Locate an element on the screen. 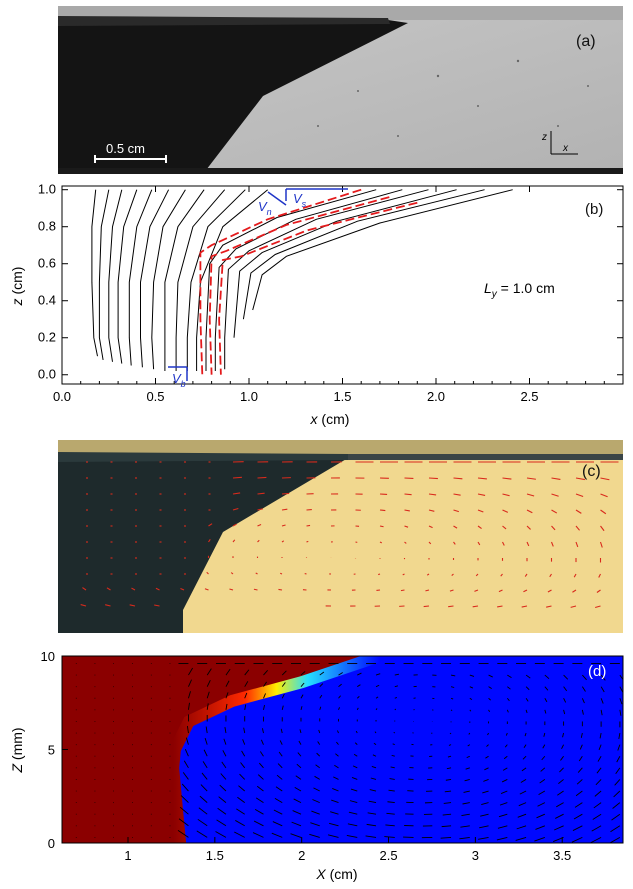 The height and width of the screenshot is (889, 633). axis-z-label: z is located at coordinates (544, 137).